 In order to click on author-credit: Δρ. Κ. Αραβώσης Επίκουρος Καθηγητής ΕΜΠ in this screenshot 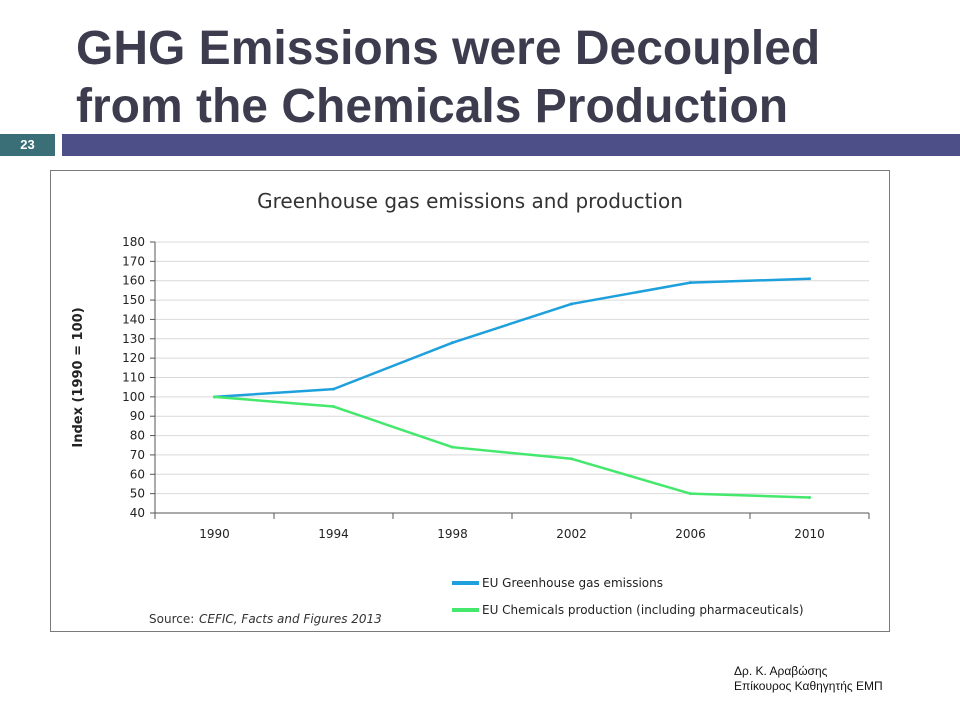, I will do `click(808, 679)`.